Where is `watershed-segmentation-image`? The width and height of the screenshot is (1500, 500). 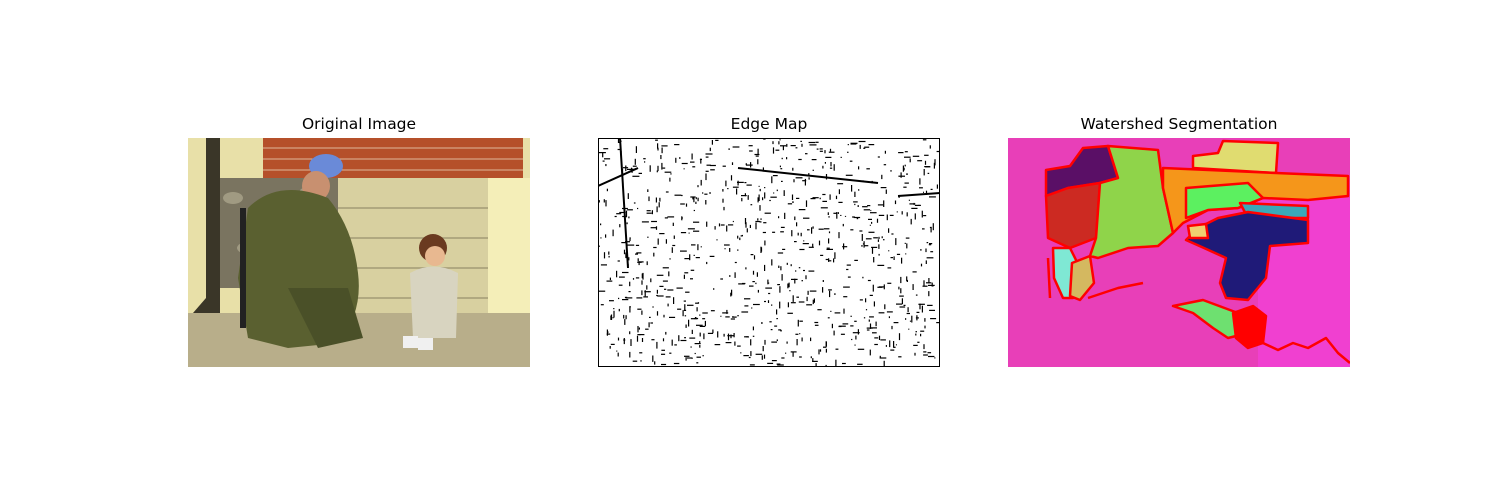 watershed-segmentation-image is located at coordinates (1179, 252).